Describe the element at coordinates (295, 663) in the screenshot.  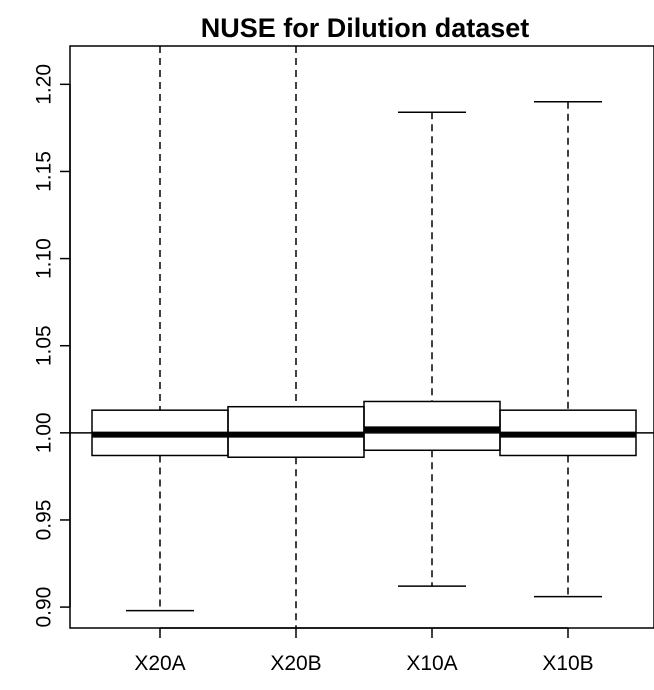
I see `x-tick-label: X20B` at that location.